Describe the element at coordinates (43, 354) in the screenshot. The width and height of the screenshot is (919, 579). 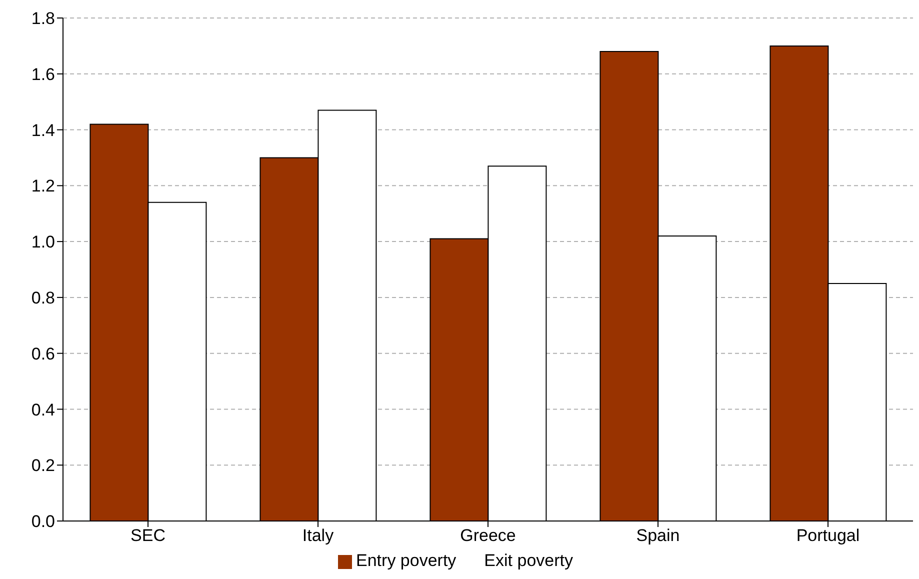
I see `y-tick-label: 0.6` at that location.